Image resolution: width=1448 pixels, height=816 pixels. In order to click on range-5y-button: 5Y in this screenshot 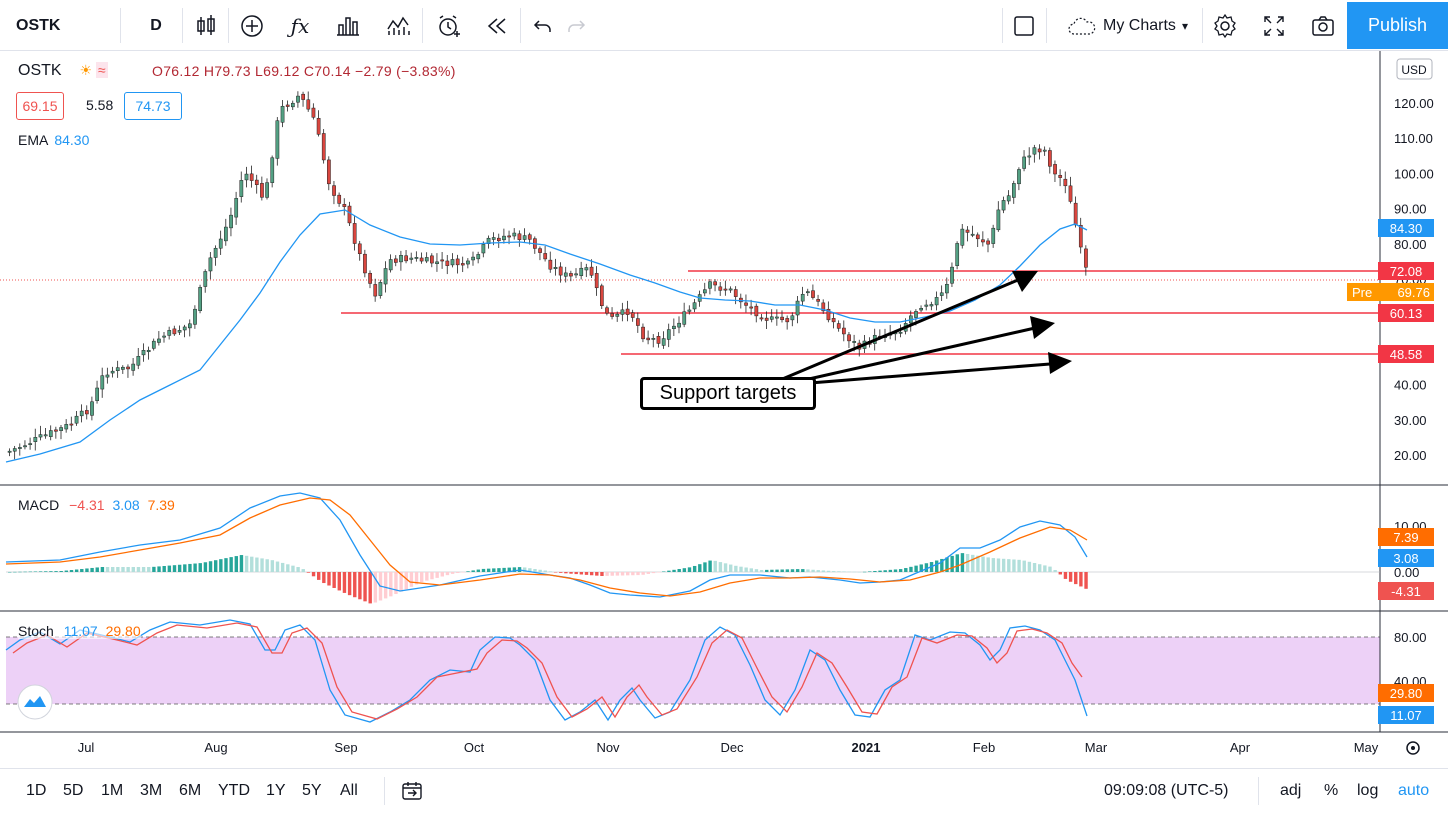, I will do `click(312, 790)`.